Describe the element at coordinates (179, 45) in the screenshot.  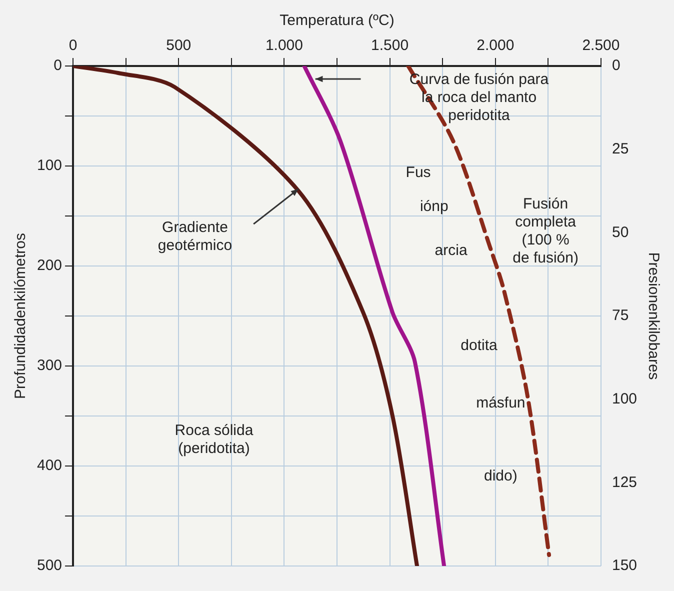
I see `x-tick-label: 500` at that location.